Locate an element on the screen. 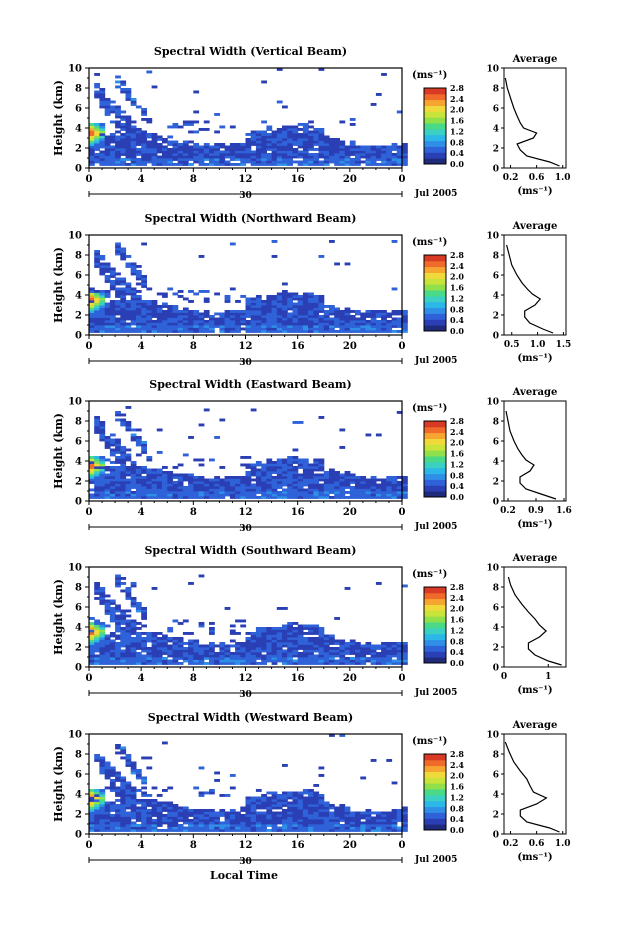 Image resolution: width=622 pixels, height=929 pixels. colorbar-tick-label: 2.0 is located at coordinates (457, 110).